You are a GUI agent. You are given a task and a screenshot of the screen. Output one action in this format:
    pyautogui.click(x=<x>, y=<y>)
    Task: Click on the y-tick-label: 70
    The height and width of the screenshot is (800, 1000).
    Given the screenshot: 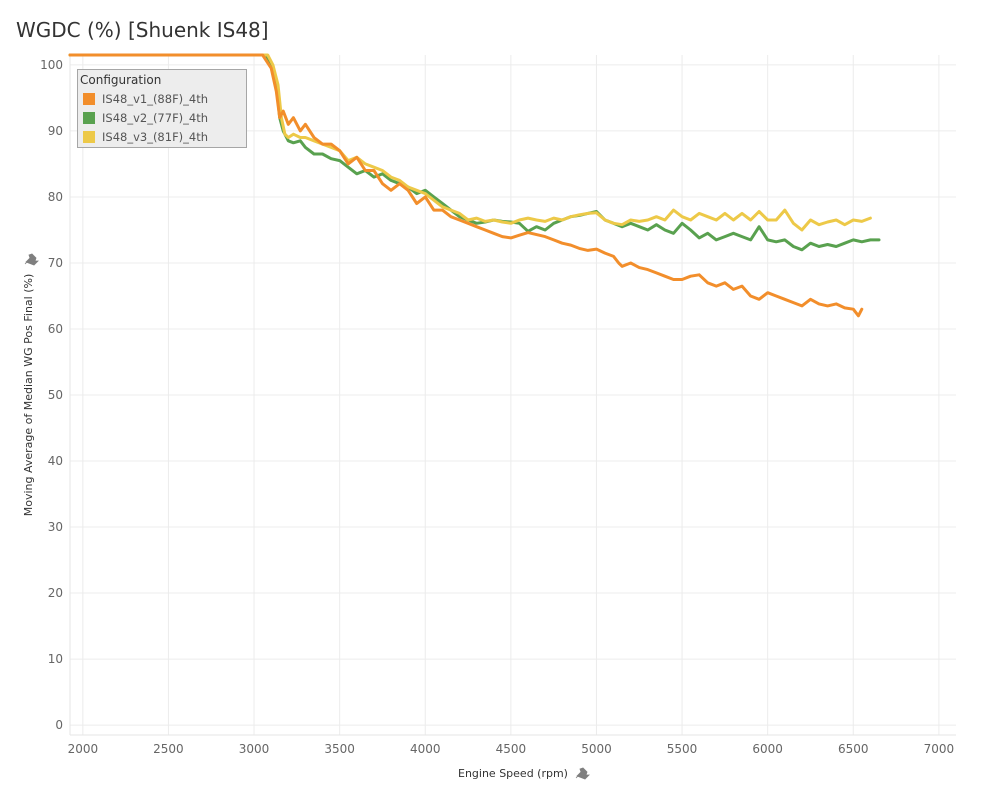 What is the action you would take?
    pyautogui.click(x=55, y=263)
    